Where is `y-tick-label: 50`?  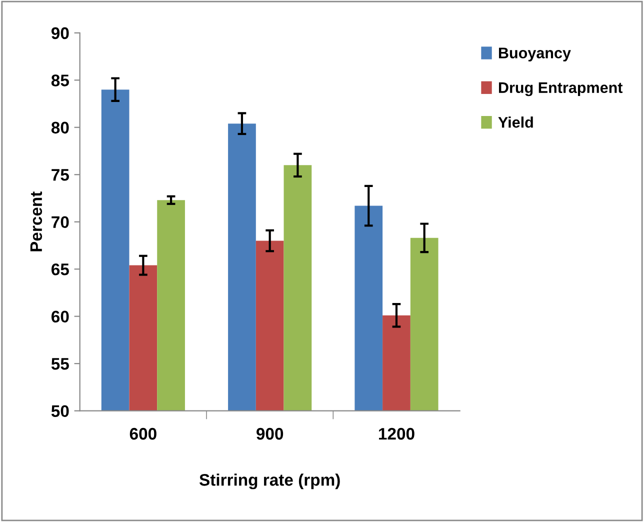 y-tick-label: 50 is located at coordinates (60, 411).